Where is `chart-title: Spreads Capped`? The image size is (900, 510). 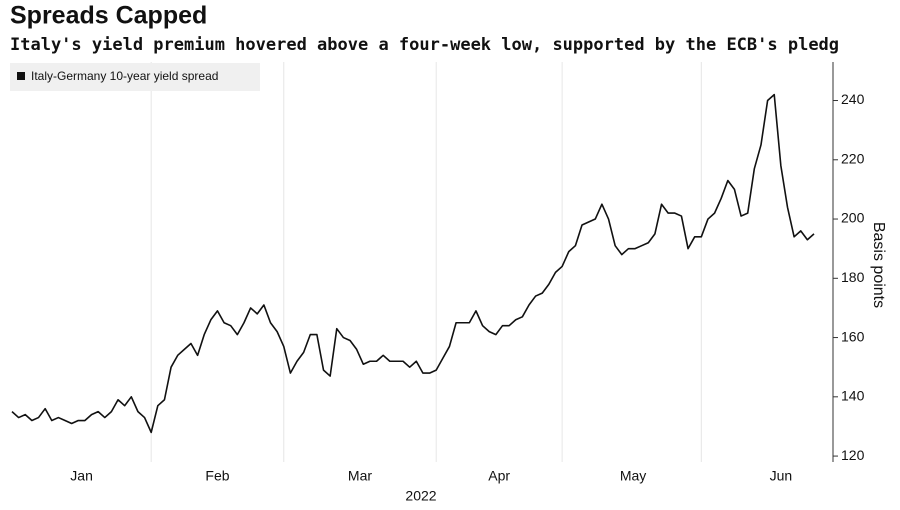 chart-title: Spreads Capped is located at coordinates (108, 16).